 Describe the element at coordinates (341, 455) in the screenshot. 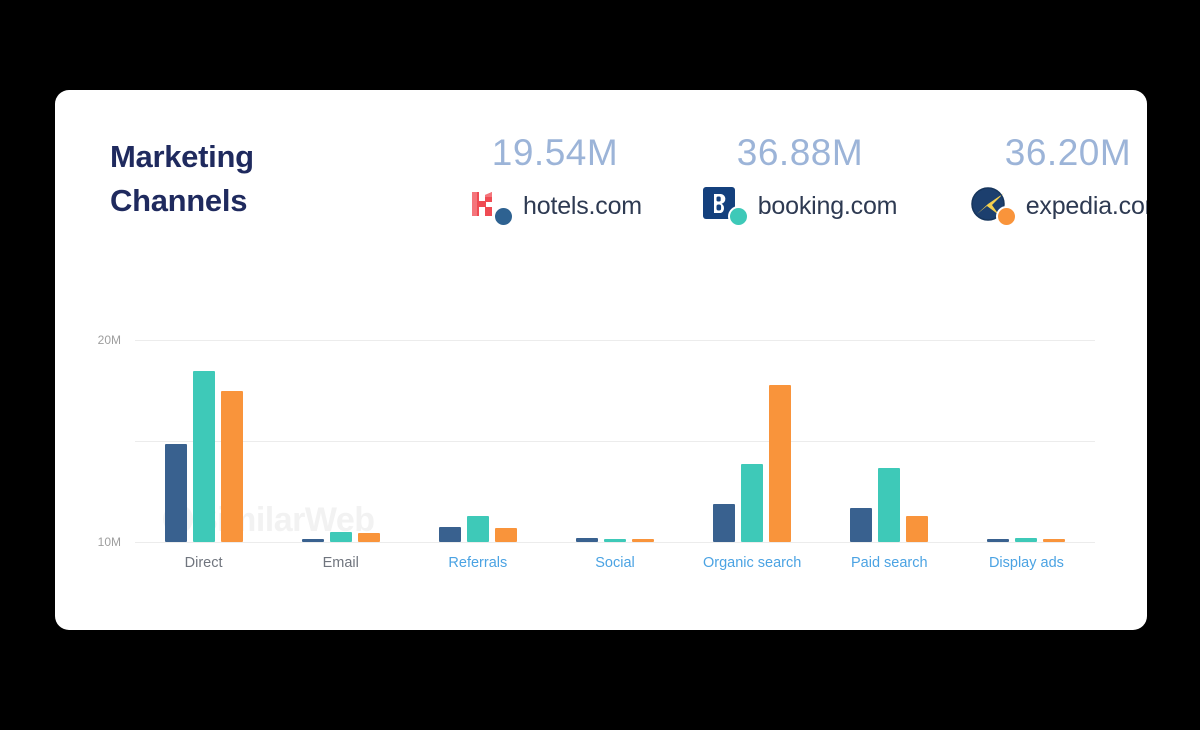

I see `bar-group: Email` at that location.